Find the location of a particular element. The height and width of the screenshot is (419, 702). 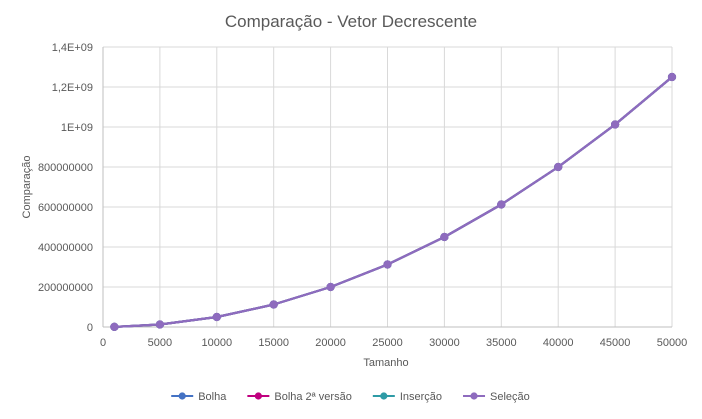

y-tick-label: 1,2E+09 is located at coordinates (72, 88).